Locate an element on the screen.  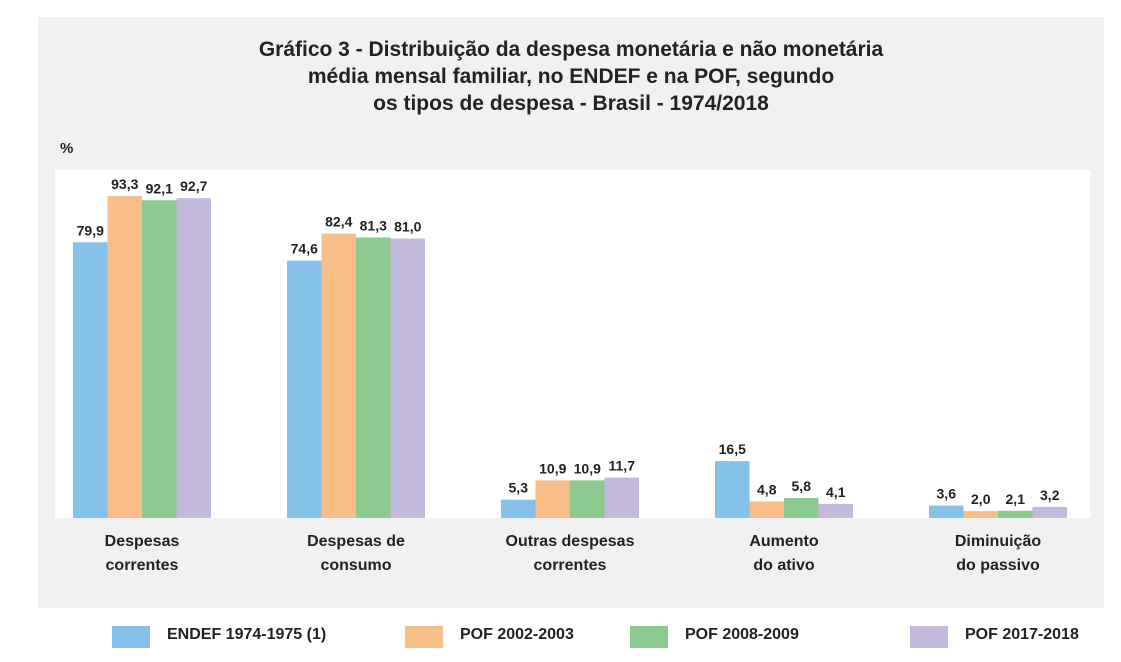
data-label: 4,1 is located at coordinates (836, 492).